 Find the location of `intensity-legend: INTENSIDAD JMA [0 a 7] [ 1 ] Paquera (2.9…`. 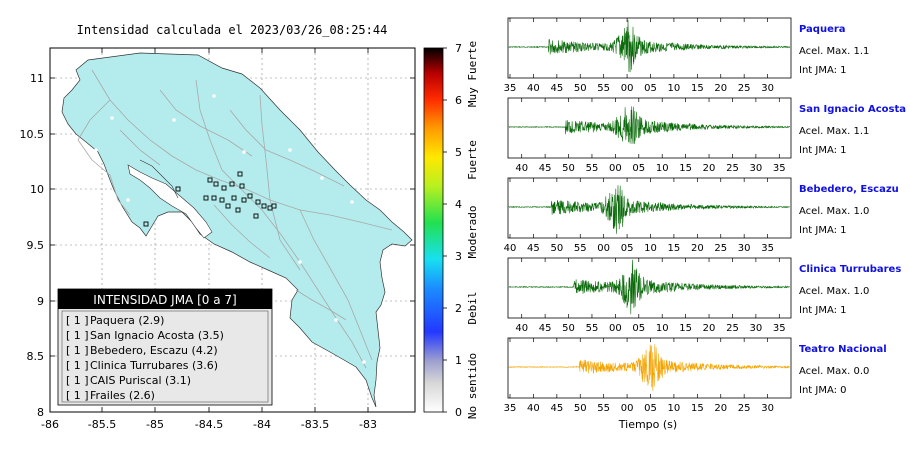

intensity-legend: INTENSIDAD JMA [0 a 7] [ 1 ] Paquera (2.9… is located at coordinates (165, 347).